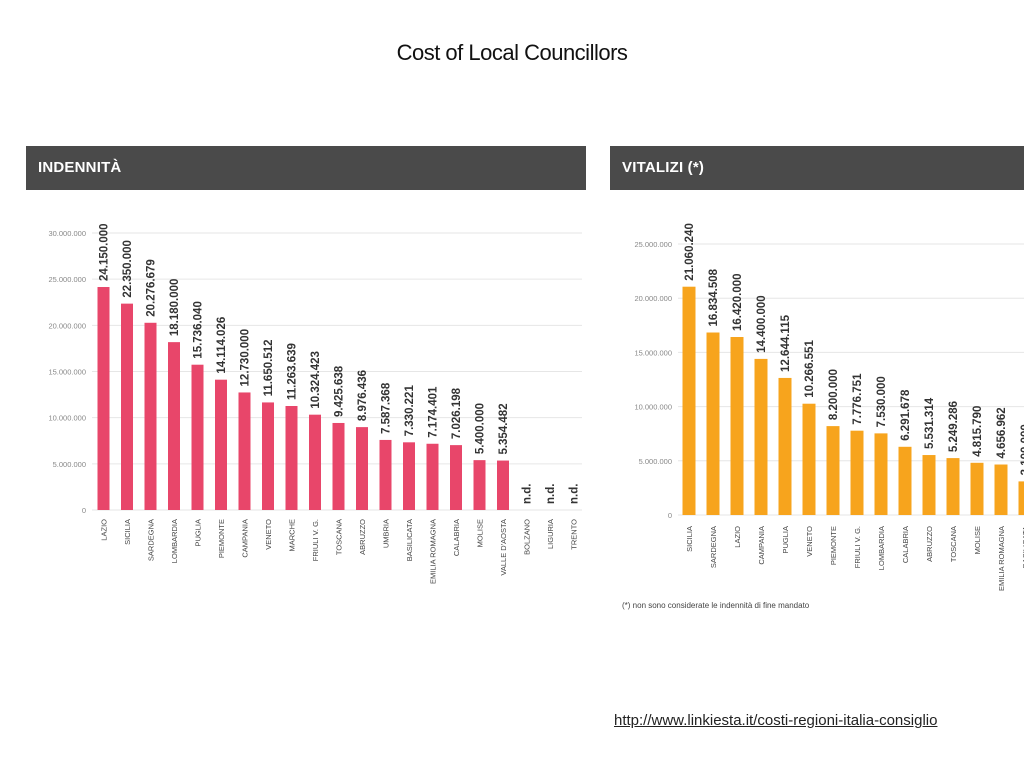 The width and height of the screenshot is (1024, 768). What do you see at coordinates (834, 394) in the screenshot?
I see `vitalizi-value-label: 8.200.000` at bounding box center [834, 394].